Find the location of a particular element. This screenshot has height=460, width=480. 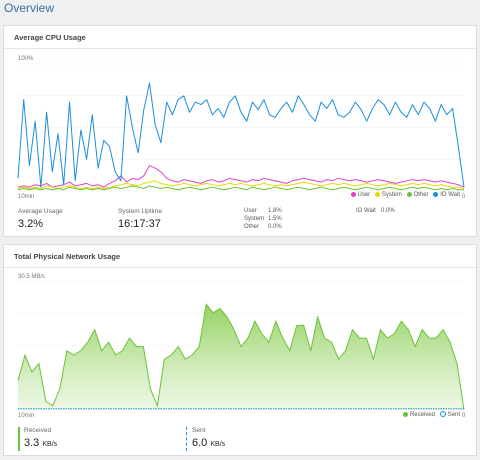

received-indicator-bar is located at coordinates (19, 439).